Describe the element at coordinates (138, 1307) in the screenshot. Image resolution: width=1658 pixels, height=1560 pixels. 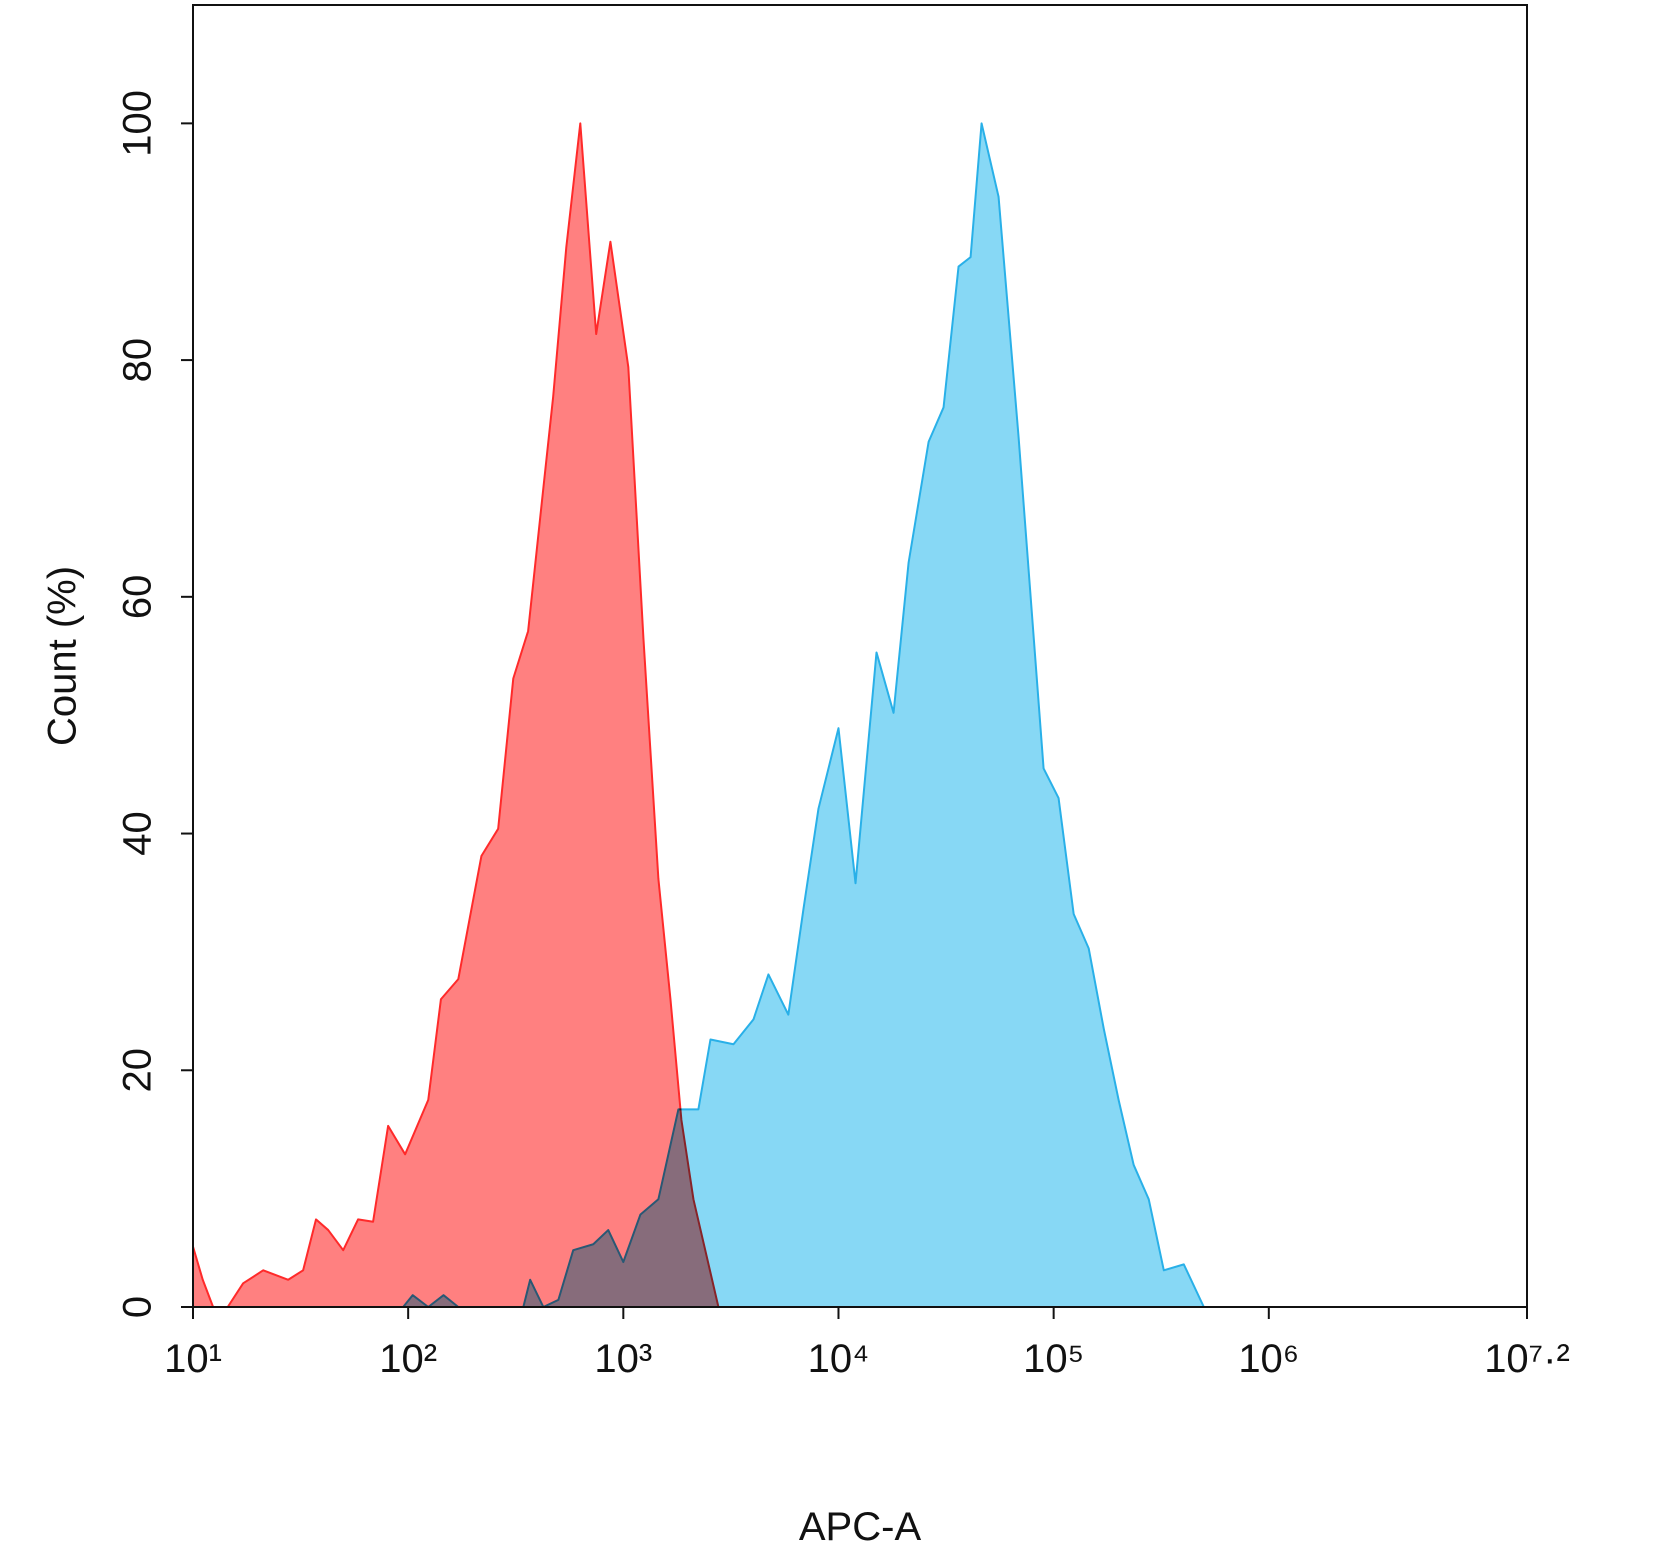
I see `y-tick-label: 0` at that location.